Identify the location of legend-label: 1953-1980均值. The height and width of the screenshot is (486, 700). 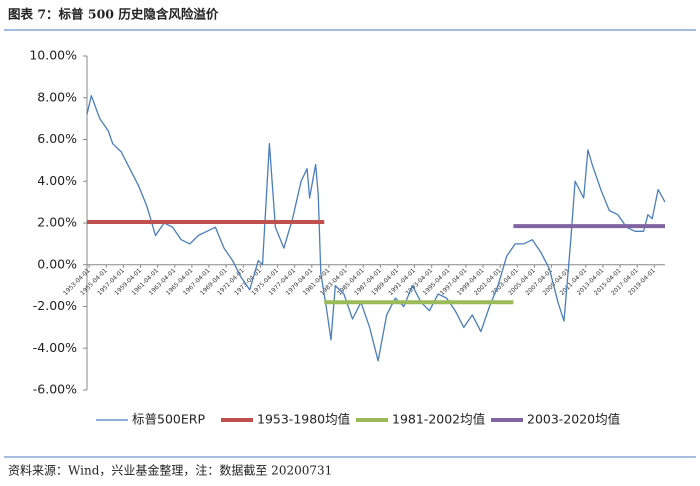
(303, 419).